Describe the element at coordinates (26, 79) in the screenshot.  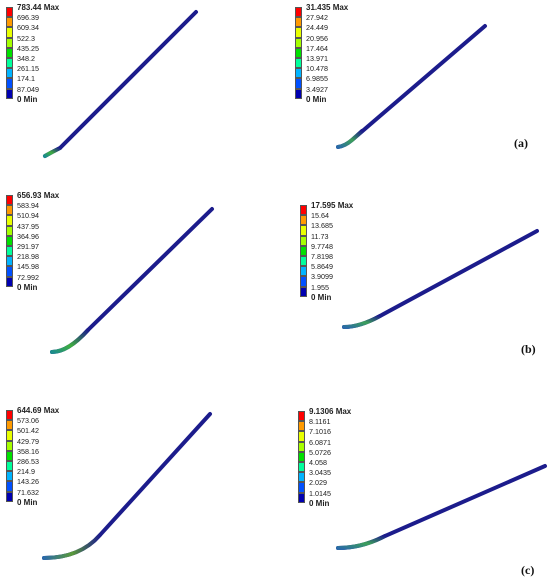
I see `legend-label: 174.1` at that location.